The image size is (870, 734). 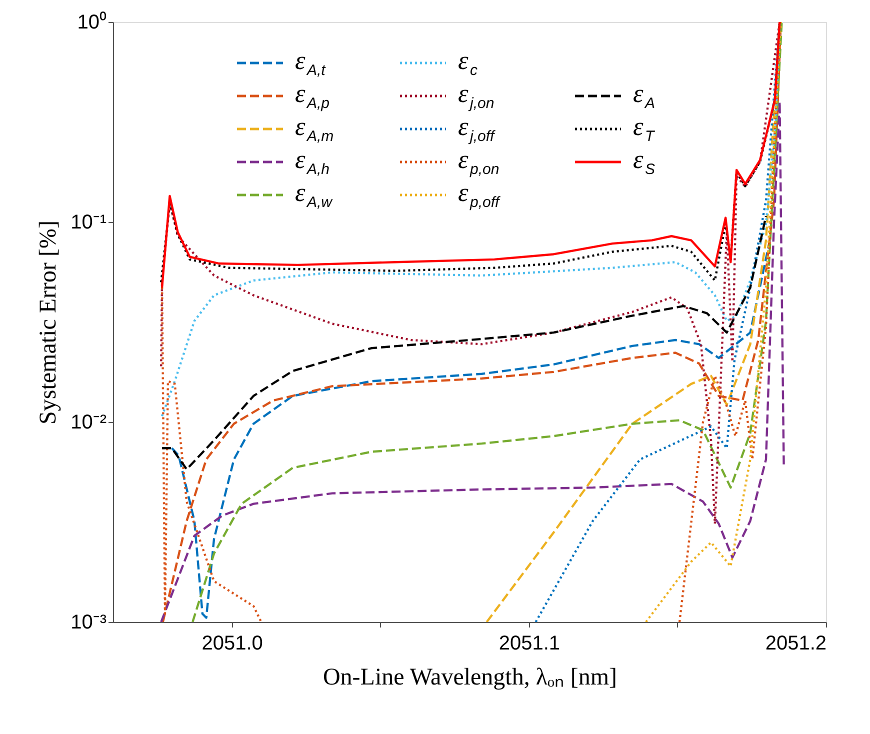 What do you see at coordinates (88, 223) in the screenshot?
I see `y-tick-label: 10⁻¹` at bounding box center [88, 223].